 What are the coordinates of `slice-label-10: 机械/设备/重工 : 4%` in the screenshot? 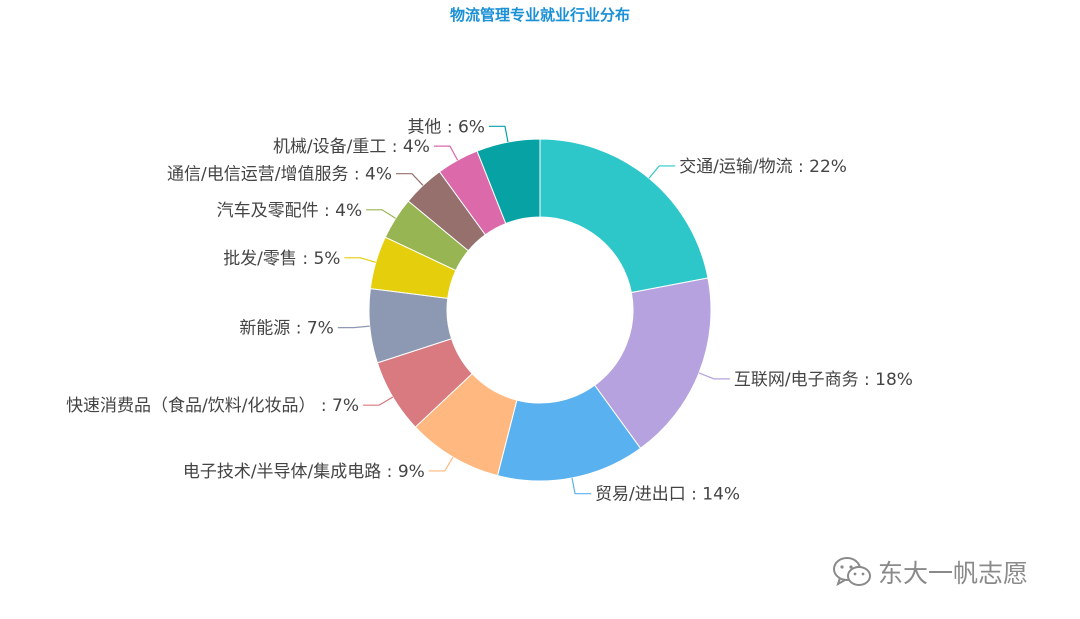 It's located at (351, 147).